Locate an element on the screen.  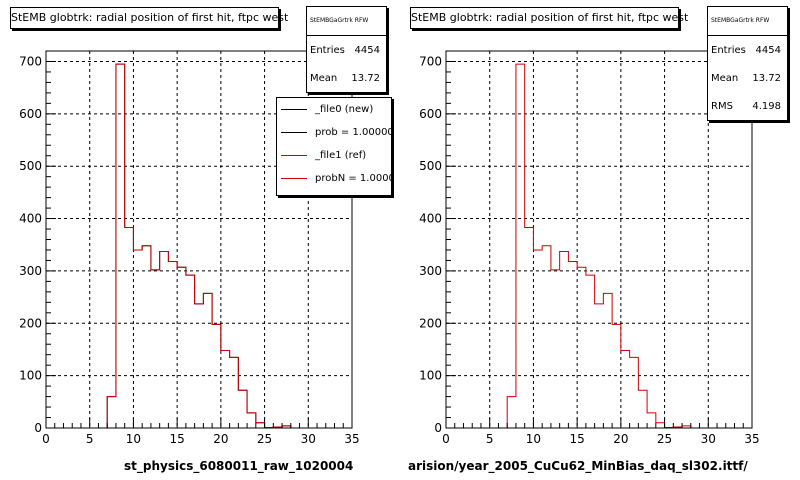
left-y-tick-label-0: 0 is located at coordinates (38, 428).